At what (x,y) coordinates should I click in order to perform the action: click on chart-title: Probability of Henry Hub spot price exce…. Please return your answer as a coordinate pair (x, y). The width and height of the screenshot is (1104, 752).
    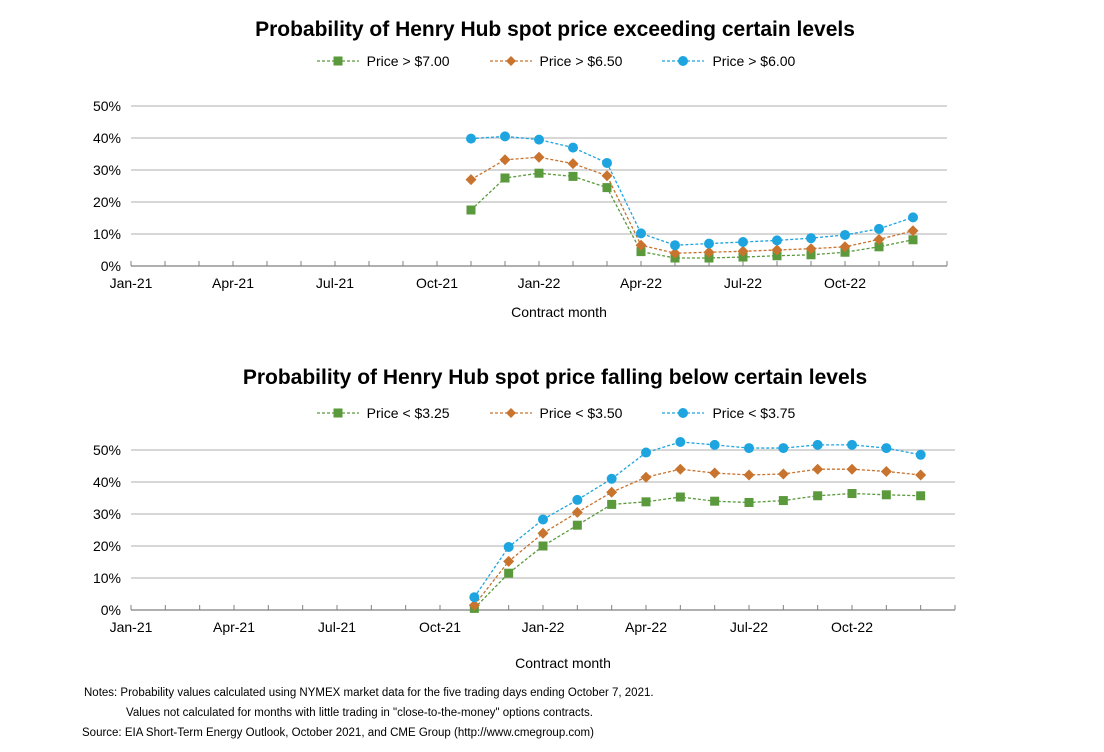
    Looking at the image, I should click on (555, 29).